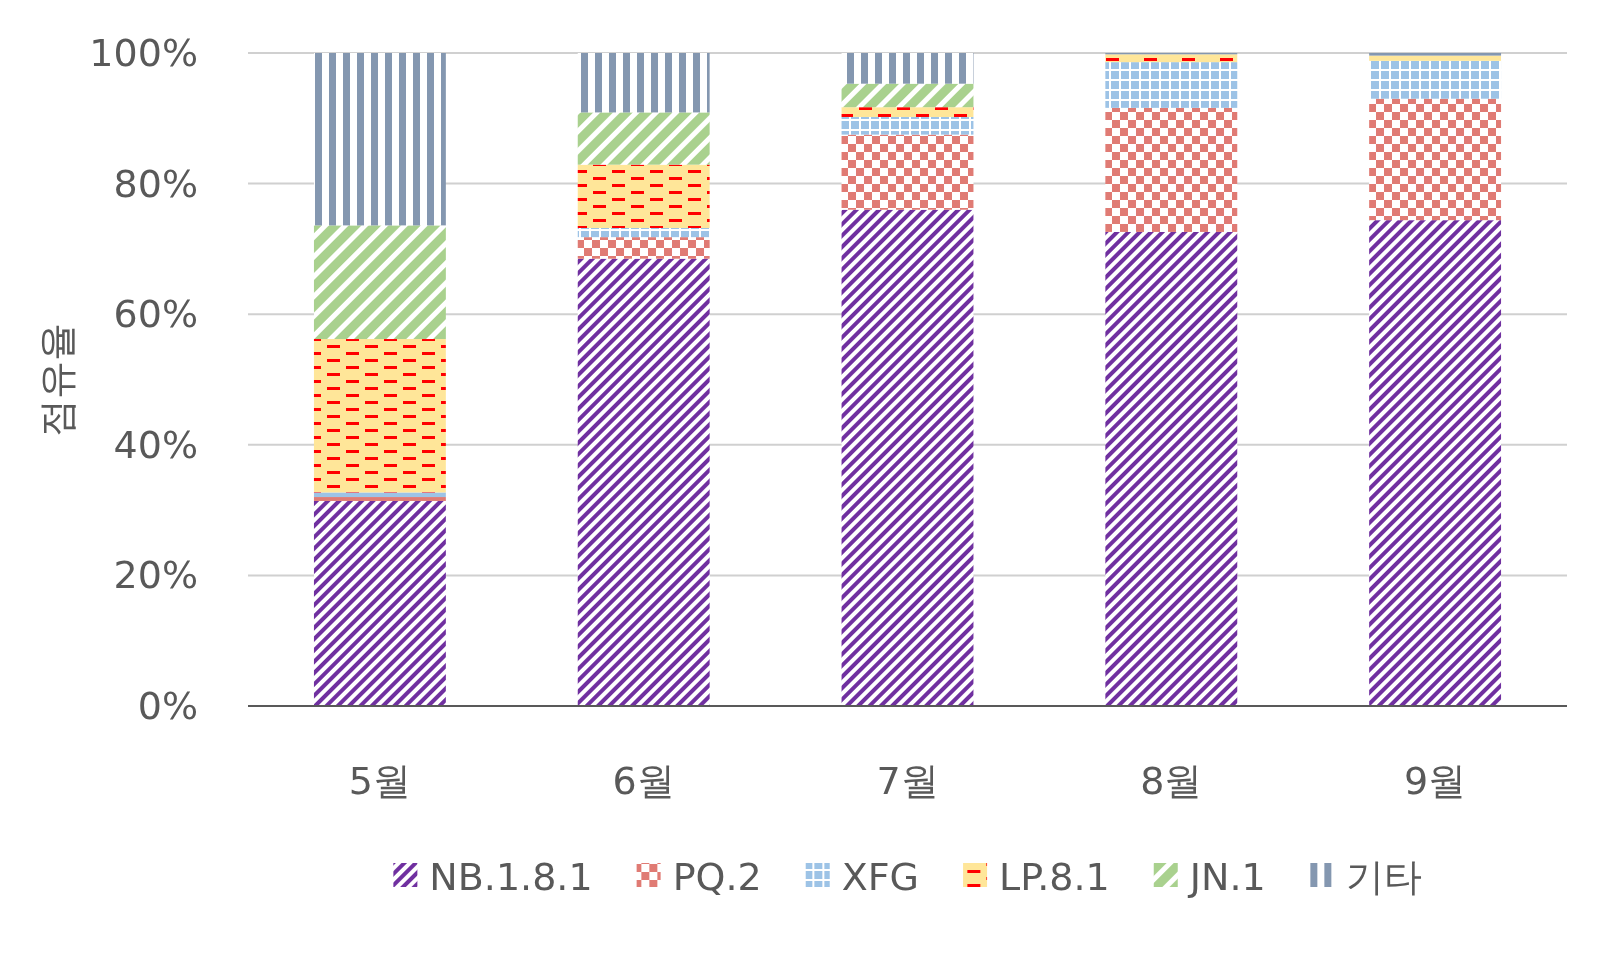 Image resolution: width=1616 pixels, height=963 pixels. Describe the element at coordinates (1435, 781) in the screenshot. I see `x-tick-label: 9월` at that location.